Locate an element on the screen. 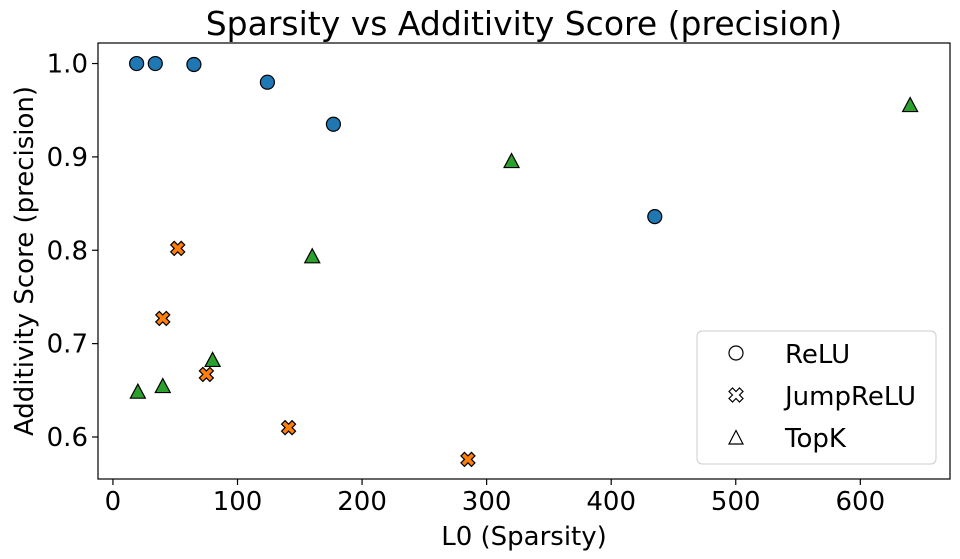  legend-label-topk: TopK is located at coordinates (815, 439).